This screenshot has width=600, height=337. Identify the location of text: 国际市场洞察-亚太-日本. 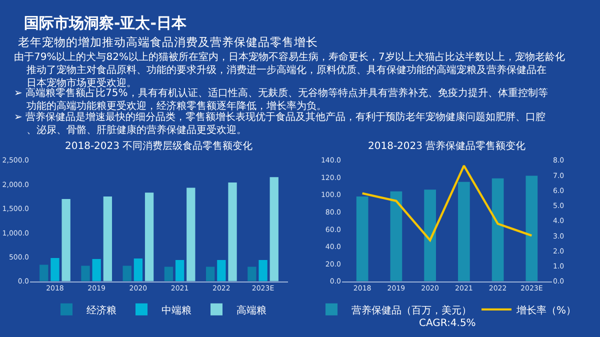
(106, 23).